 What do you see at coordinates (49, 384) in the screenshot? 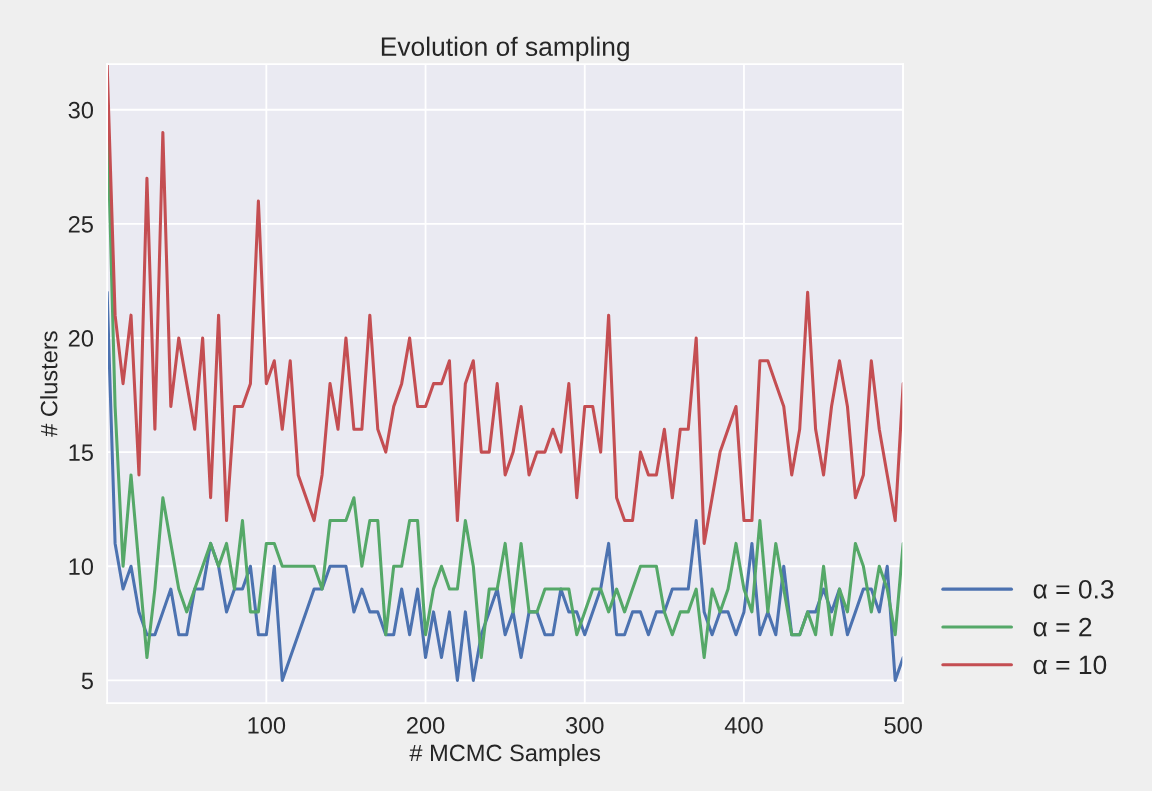
I see `y-axis-title: # Clusters` at bounding box center [49, 384].